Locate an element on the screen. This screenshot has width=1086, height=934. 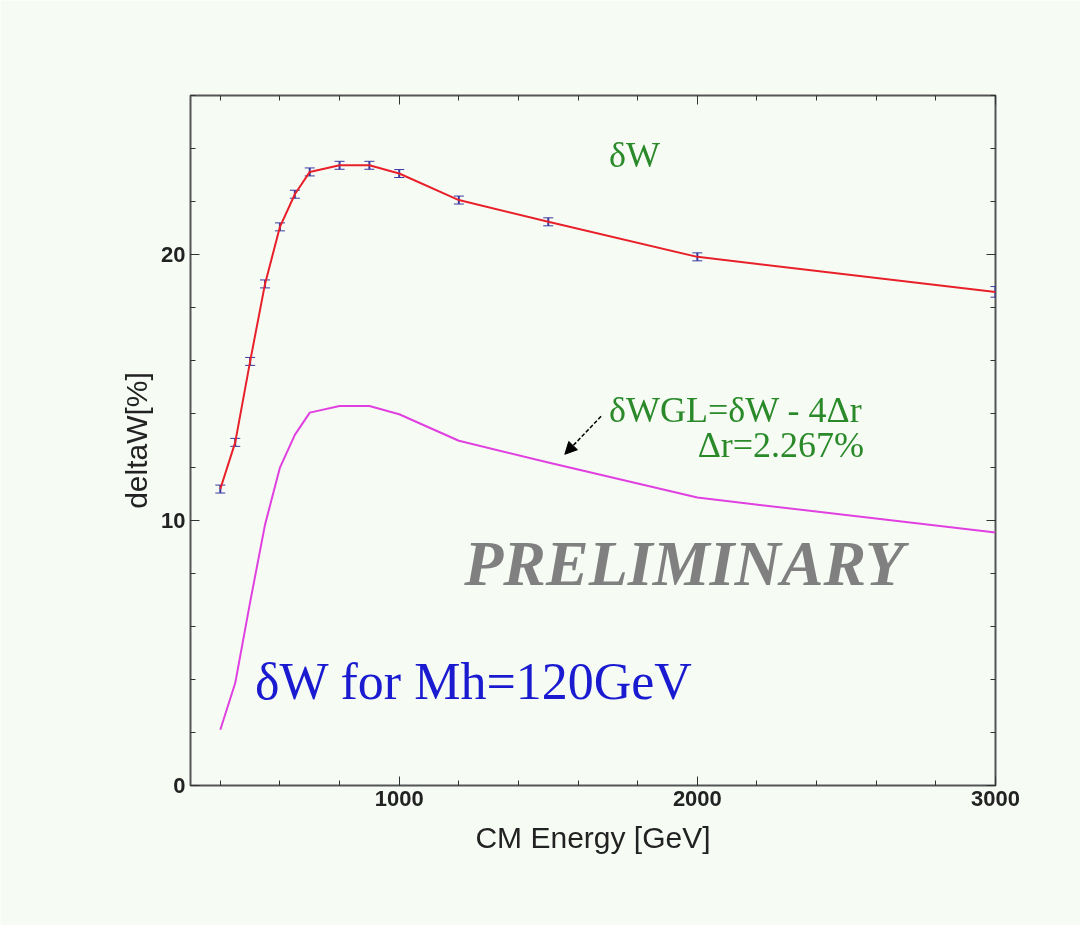
annotation: δW is located at coordinates (635, 154).